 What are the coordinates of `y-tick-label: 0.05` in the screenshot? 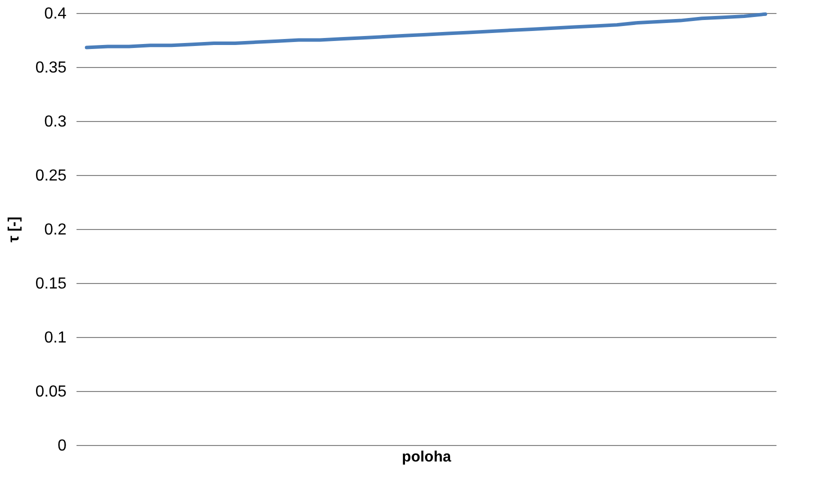 It's located at (51, 392).